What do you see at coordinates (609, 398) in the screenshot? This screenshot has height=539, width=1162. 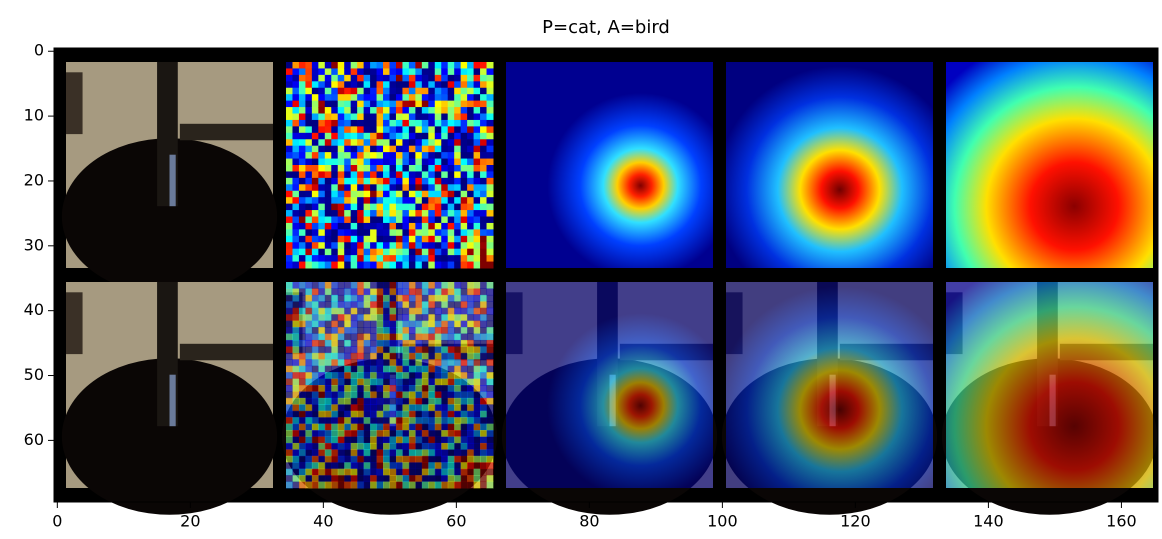 I see `panel` at bounding box center [609, 398].